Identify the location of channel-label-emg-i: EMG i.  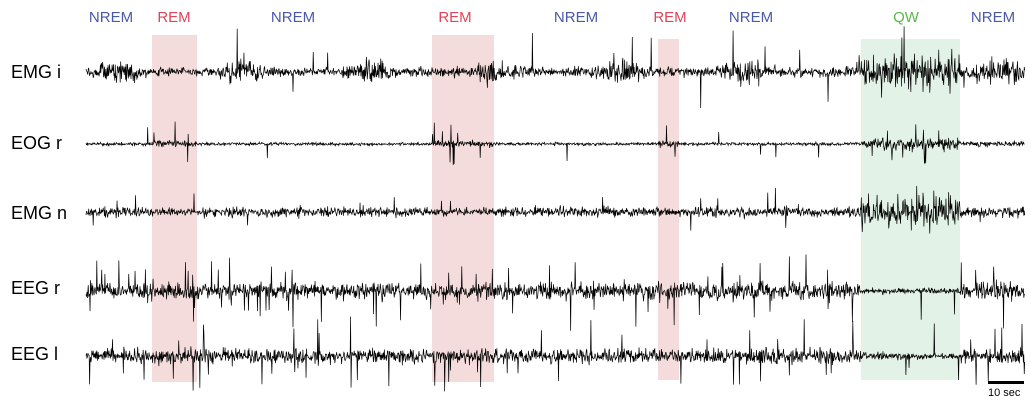
(36, 72).